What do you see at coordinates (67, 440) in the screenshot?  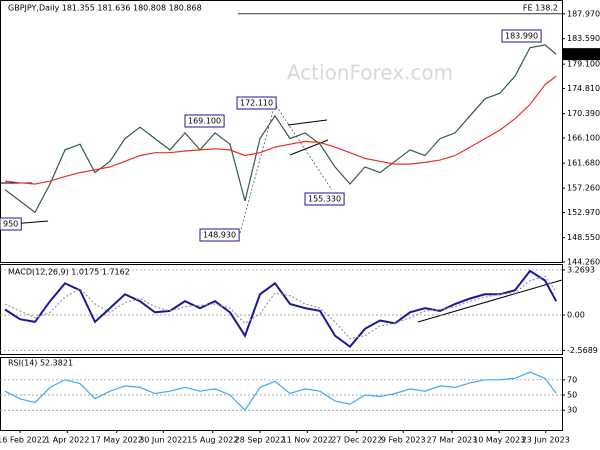 I see `x-tick-label: 1 Apr 2022` at bounding box center [67, 440].